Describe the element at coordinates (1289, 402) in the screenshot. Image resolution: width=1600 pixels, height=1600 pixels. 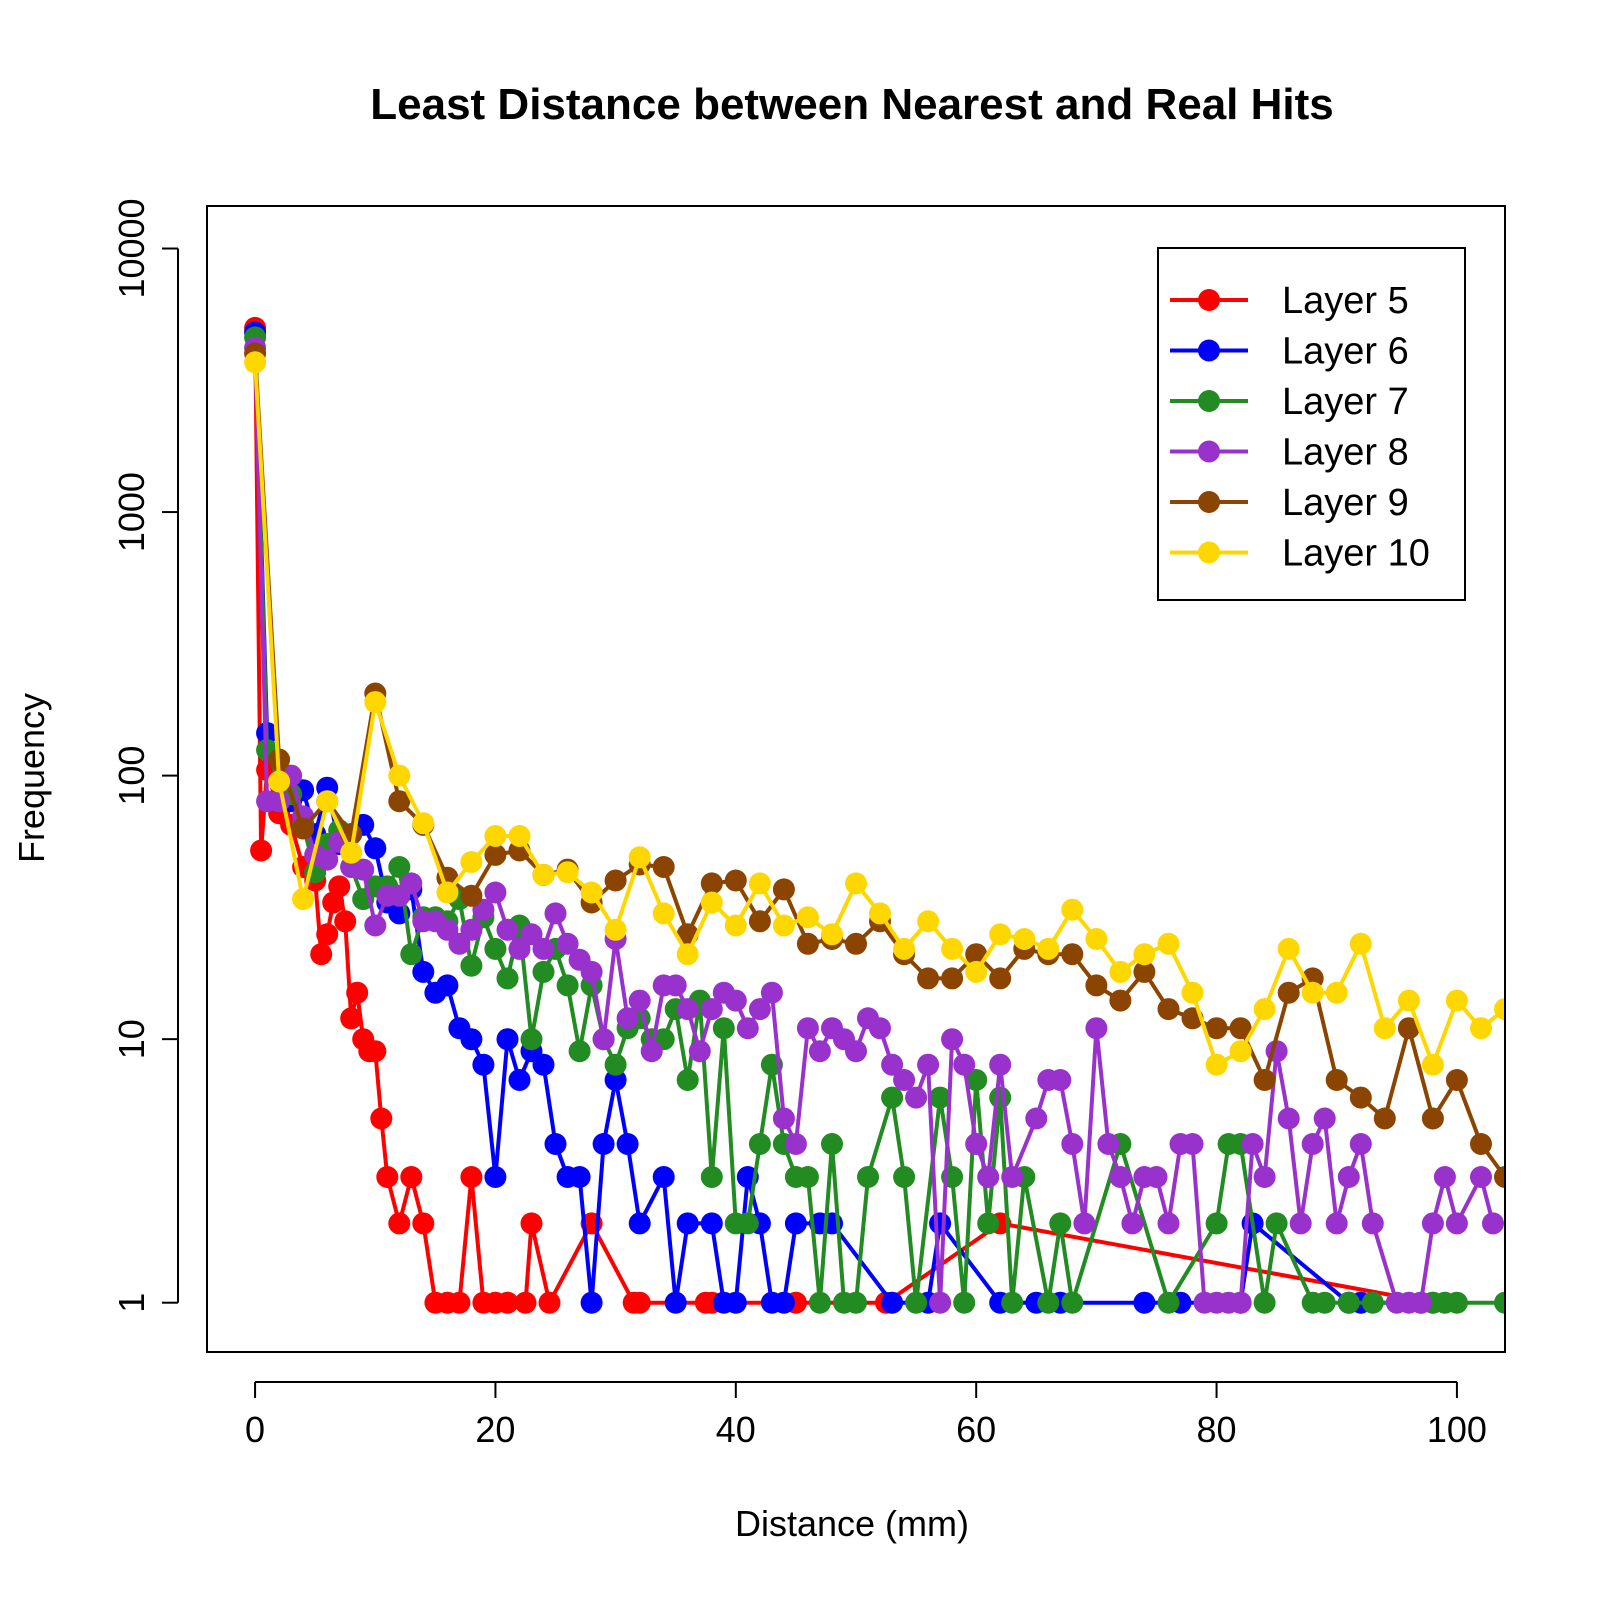
I see `legend-item: Layer 7` at that location.